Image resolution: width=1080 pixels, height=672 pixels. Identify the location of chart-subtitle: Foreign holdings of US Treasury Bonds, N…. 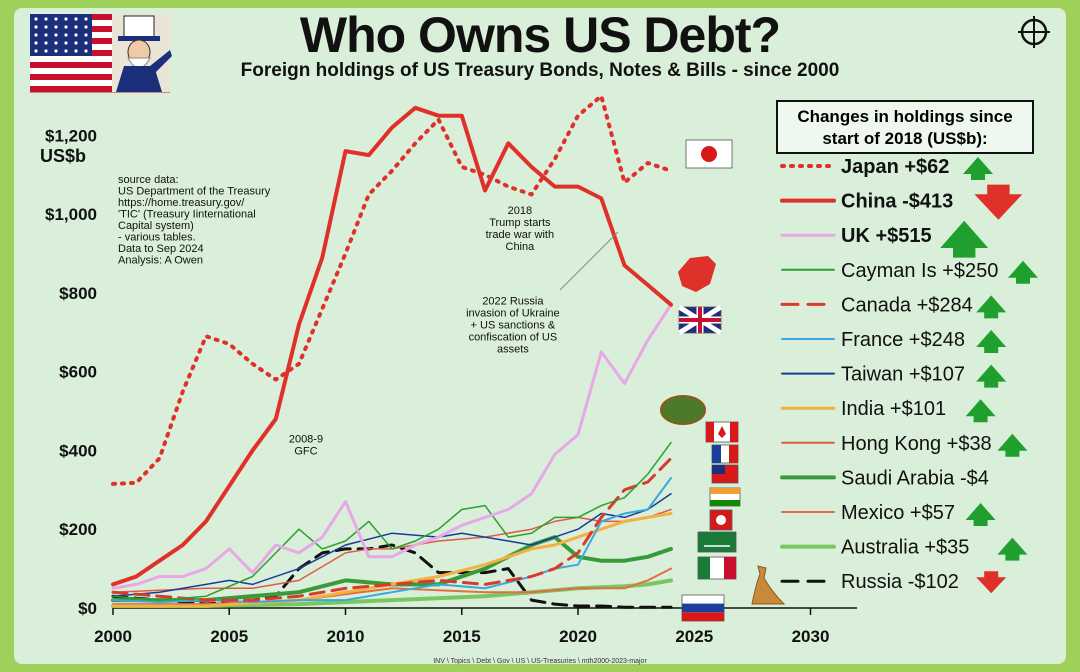
(540, 70).